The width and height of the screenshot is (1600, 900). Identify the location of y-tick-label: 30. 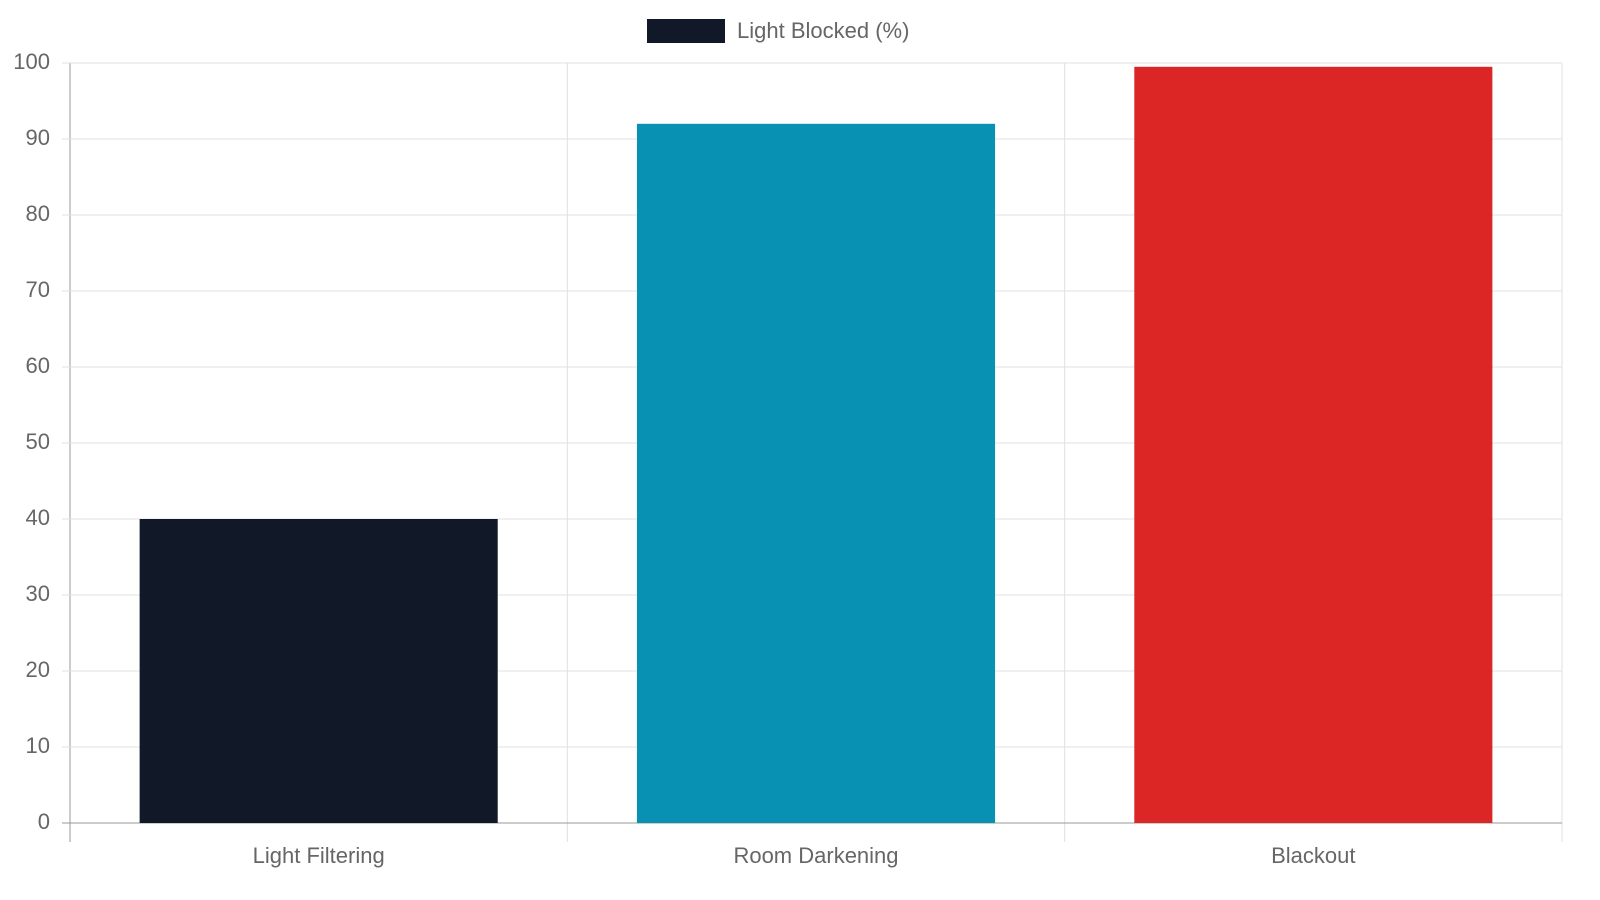
(38, 593).